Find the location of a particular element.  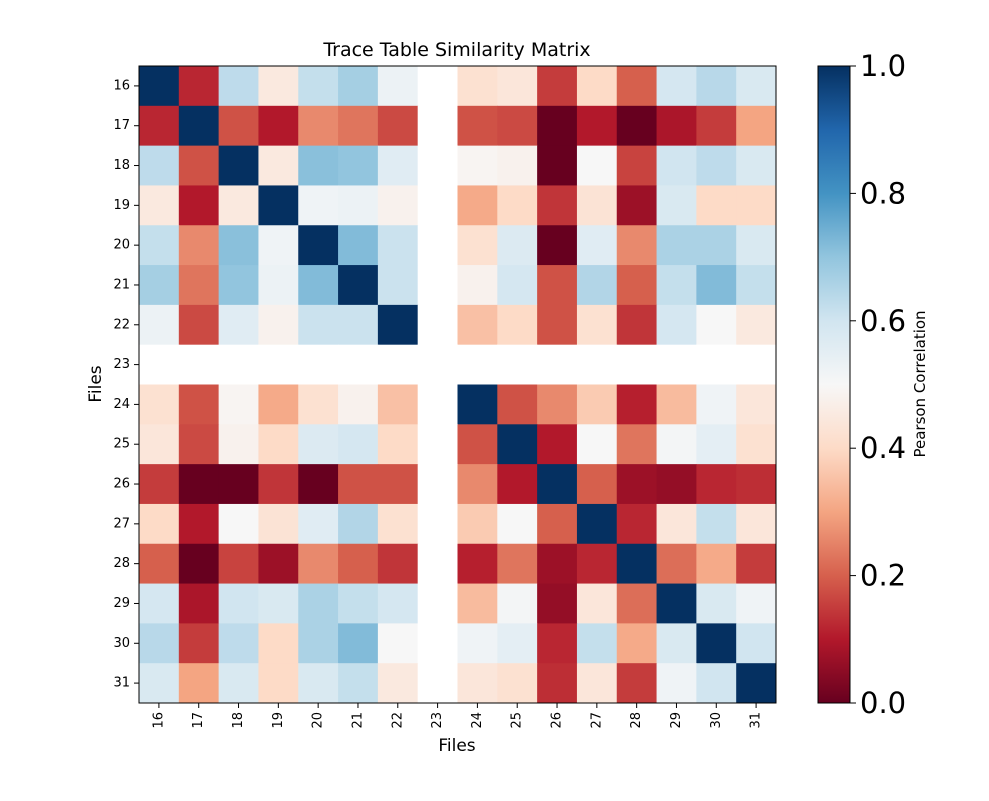

colorbar-tick-label: 0.4 is located at coordinates (883, 448).